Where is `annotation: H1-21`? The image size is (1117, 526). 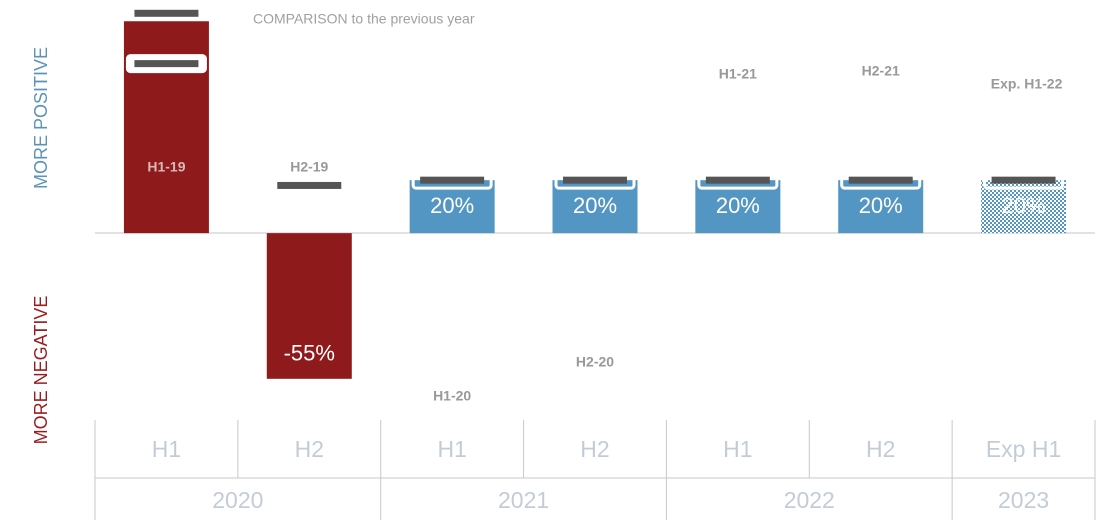 annotation: H1-21 is located at coordinates (738, 74).